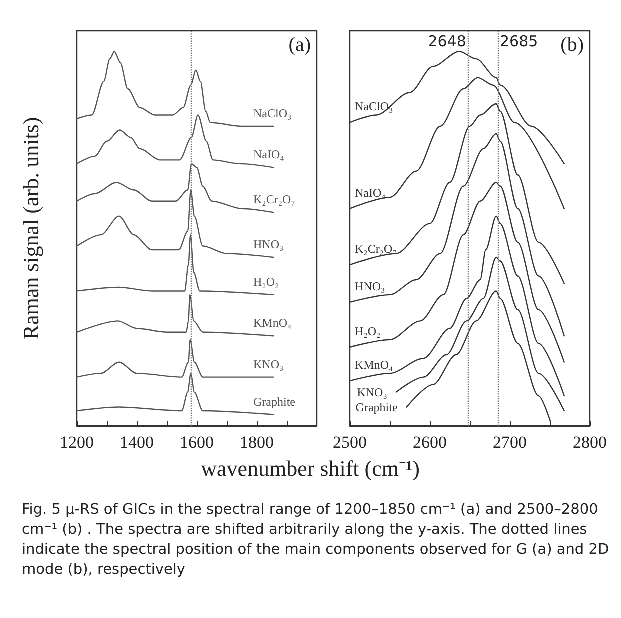 The height and width of the screenshot is (618, 621). Describe the element at coordinates (316, 540) in the screenshot. I see `caption: Fig. 5 μ-RS of GICs in the spectral range of 1200–1850 cm⁻¹ (a) and 2500–2800 cm⁻¹ (b) . The spectra are shifted arbitrarily along the y-axis. The dotted lines indicate the spectral position of the main components observed for G (a) and 2D mode (b), respectively` at that location.